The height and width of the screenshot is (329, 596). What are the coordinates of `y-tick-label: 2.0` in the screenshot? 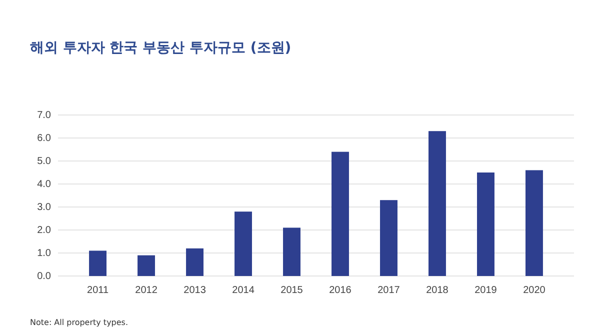 It's located at (44, 230).